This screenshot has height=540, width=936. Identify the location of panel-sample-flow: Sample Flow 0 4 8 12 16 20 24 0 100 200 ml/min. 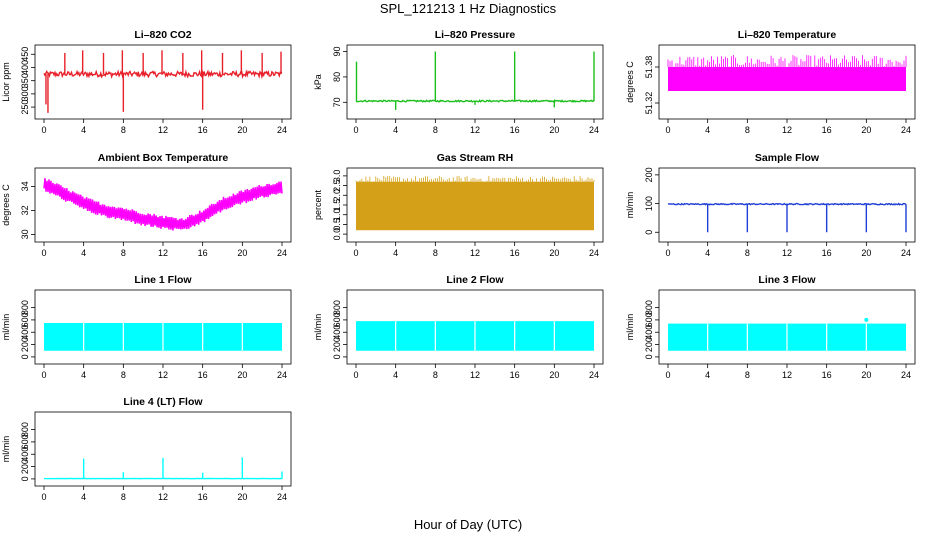
(770, 205).